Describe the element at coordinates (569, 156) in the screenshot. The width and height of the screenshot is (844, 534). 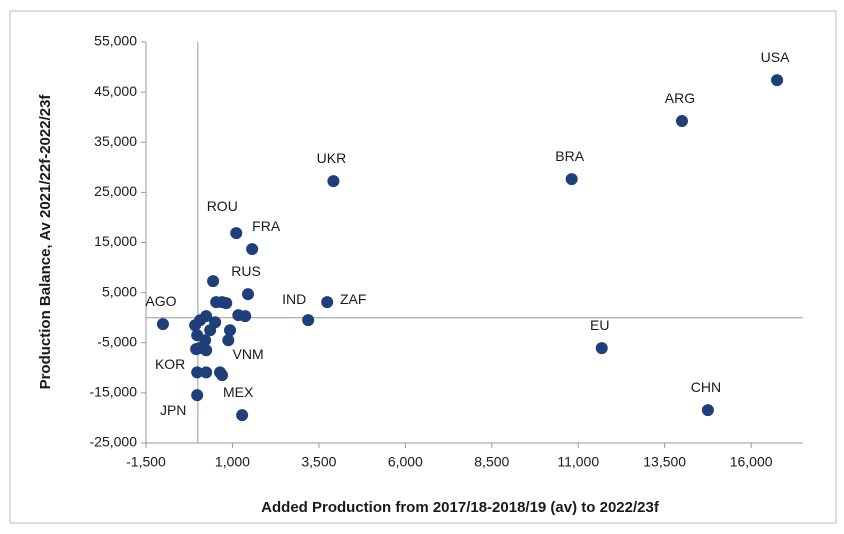
I see `point-label: BRA` at that location.